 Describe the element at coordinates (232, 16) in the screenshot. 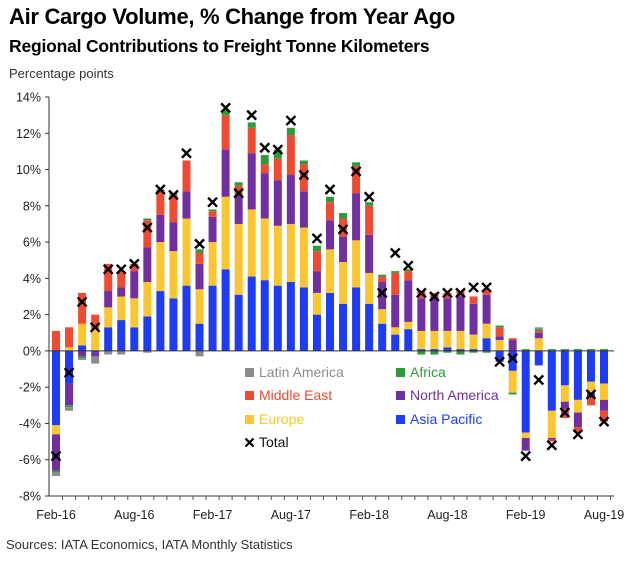

I see `chart-title: Air Cargo Volume, % Change from Year Ago` at that location.